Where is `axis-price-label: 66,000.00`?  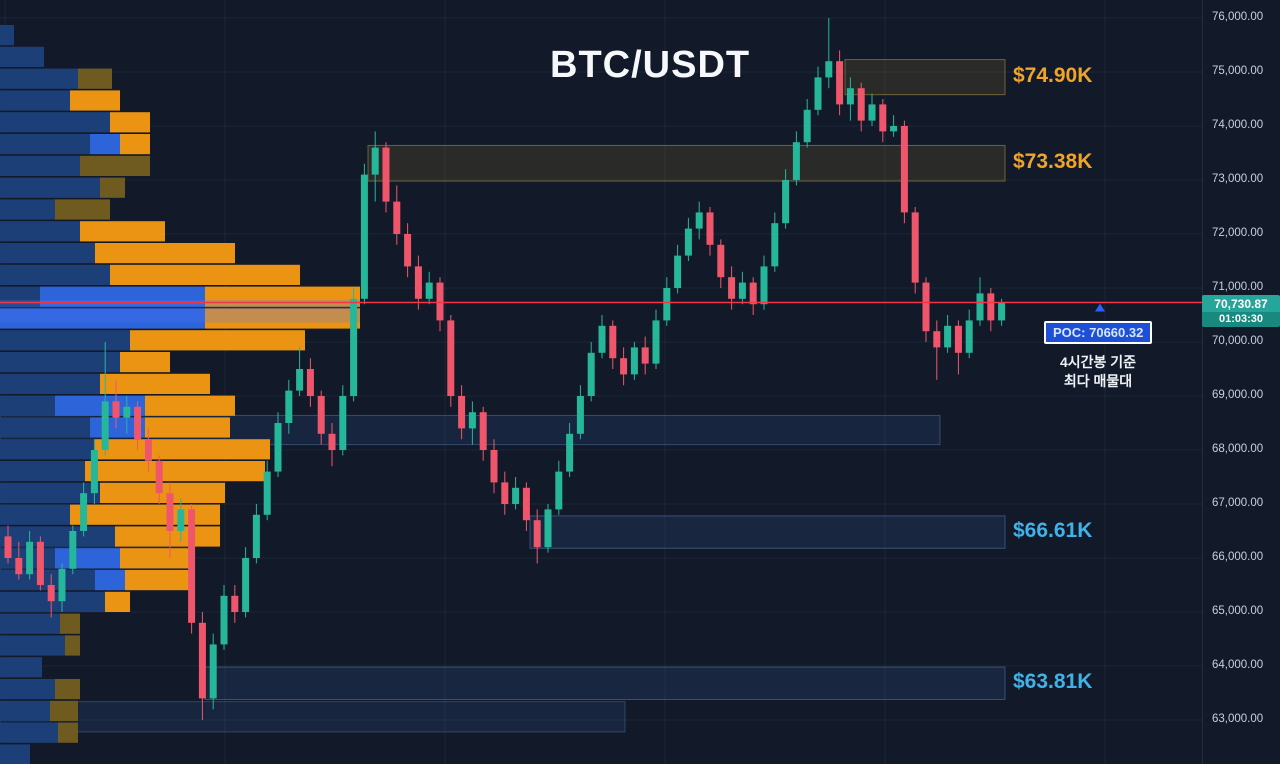 axis-price-label: 66,000.00 is located at coordinates (1238, 557).